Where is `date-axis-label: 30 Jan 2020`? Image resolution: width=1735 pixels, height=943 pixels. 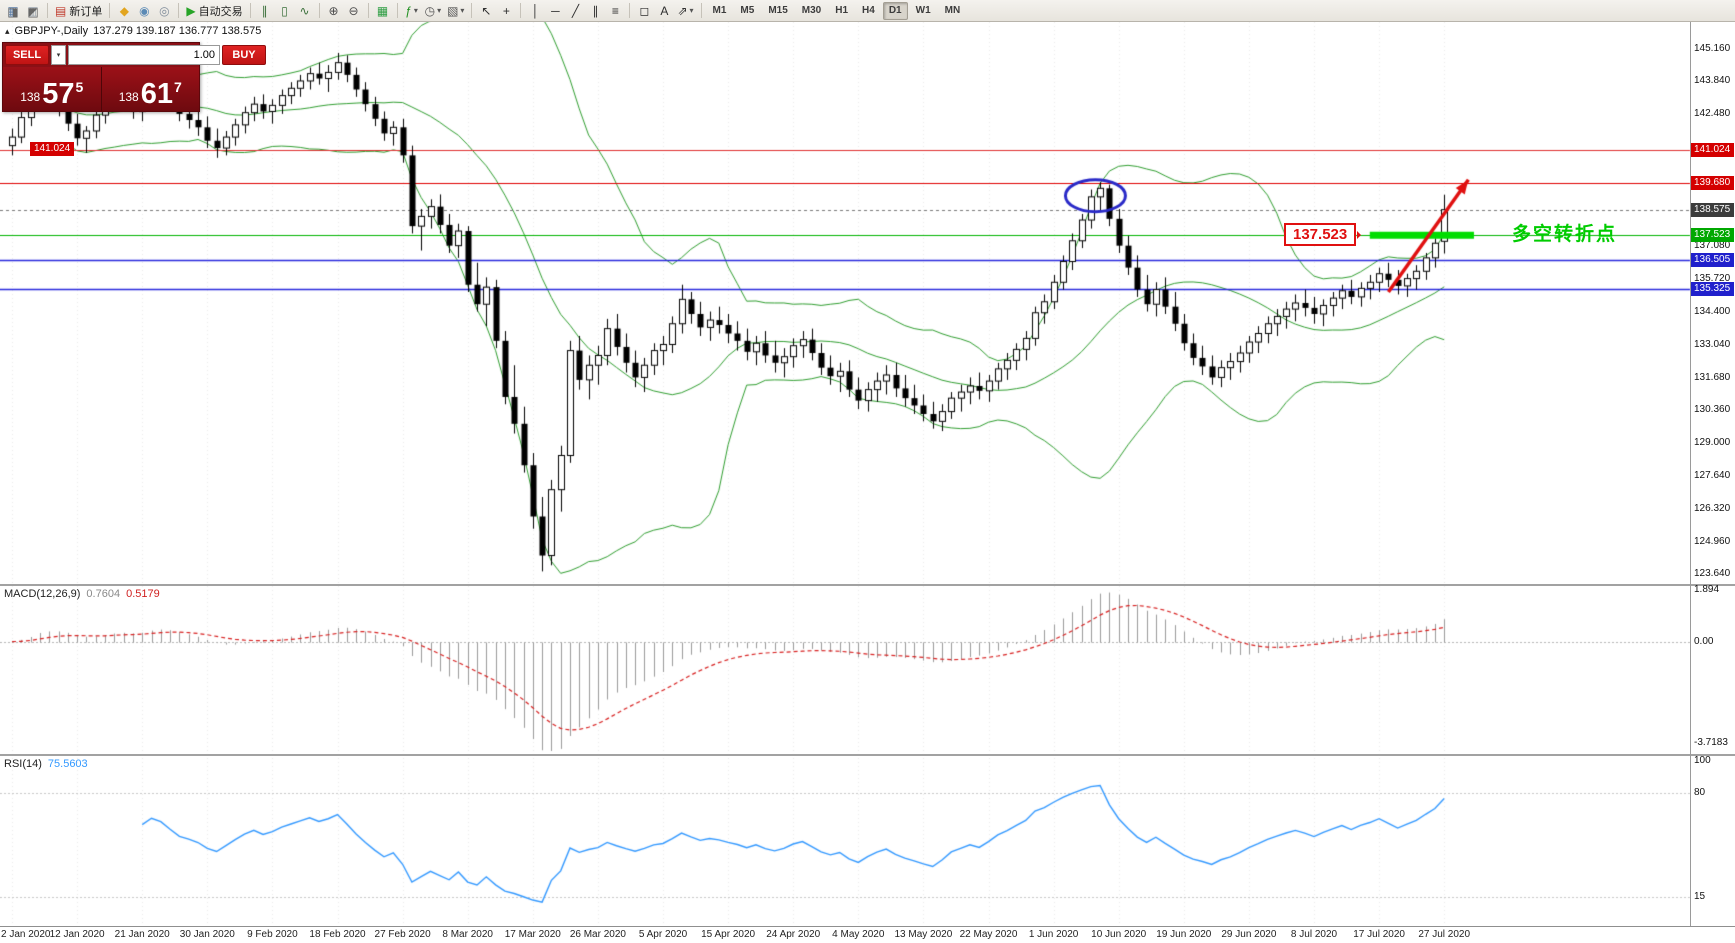
date-axis-label: 30 Jan 2020 is located at coordinates (207, 934).